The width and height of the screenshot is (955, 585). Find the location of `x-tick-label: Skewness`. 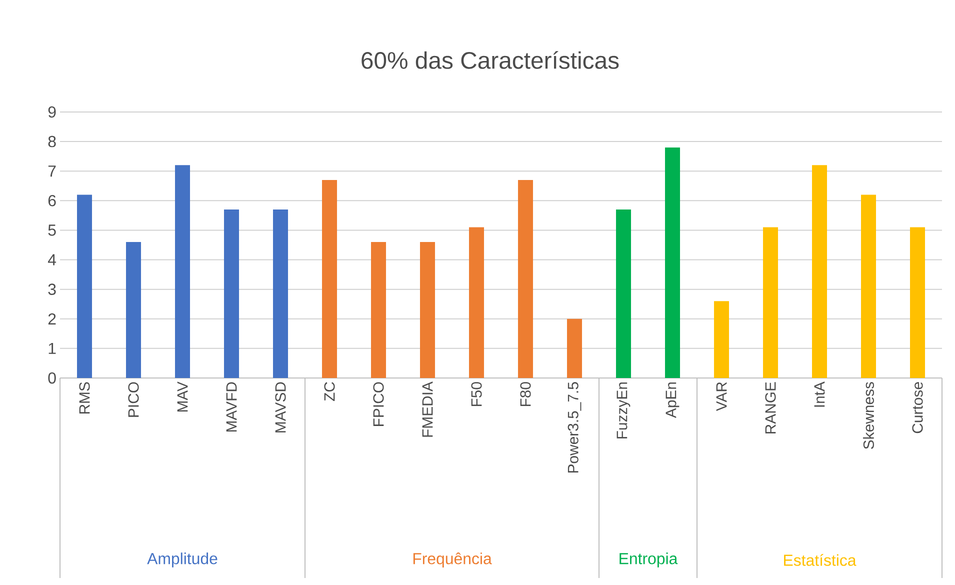

x-tick-label: Skewness is located at coordinates (868, 415).